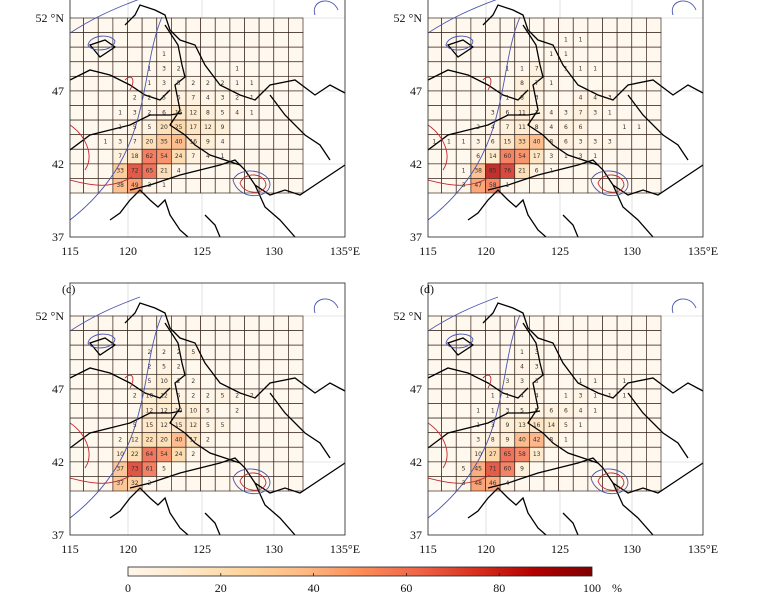  What do you see at coordinates (508, 469) in the screenshot?
I see `cell-value: 60` at bounding box center [508, 469].